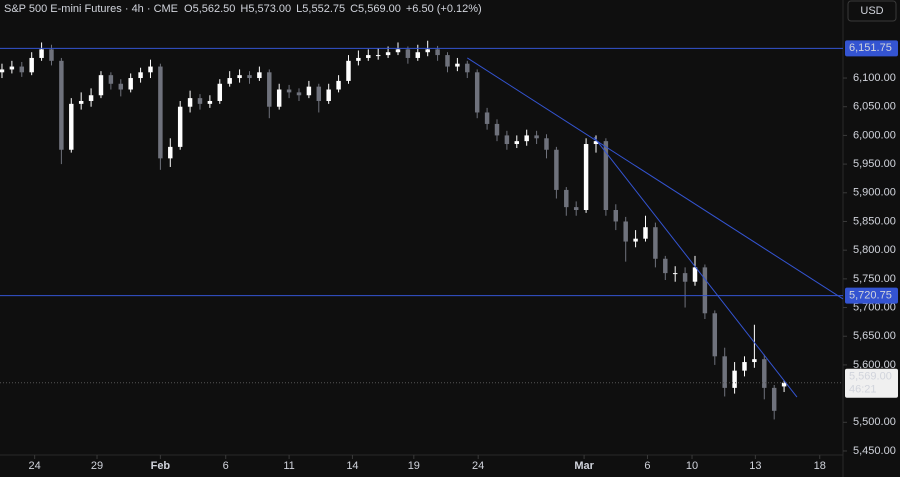  Describe the element at coordinates (375, 9) in the screenshot. I see `header-value: C5,569.00` at that location.